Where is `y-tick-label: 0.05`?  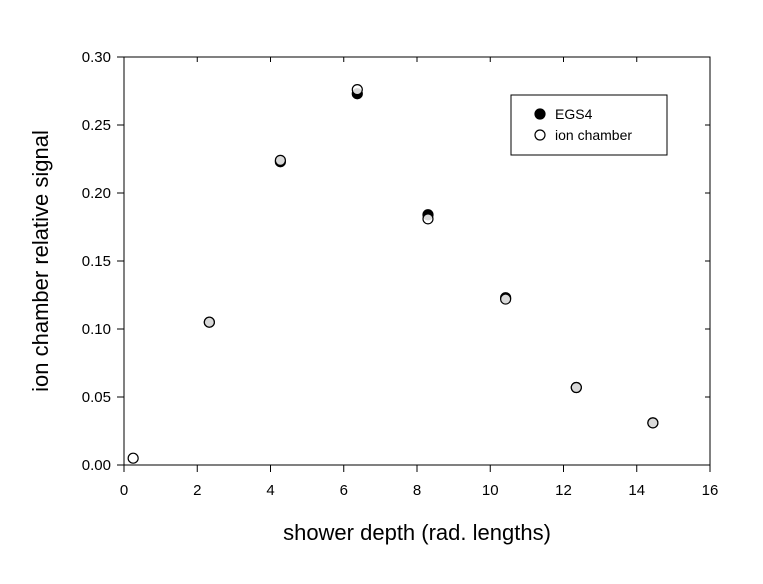
y-tick-label: 0.05 is located at coordinates (96, 397).